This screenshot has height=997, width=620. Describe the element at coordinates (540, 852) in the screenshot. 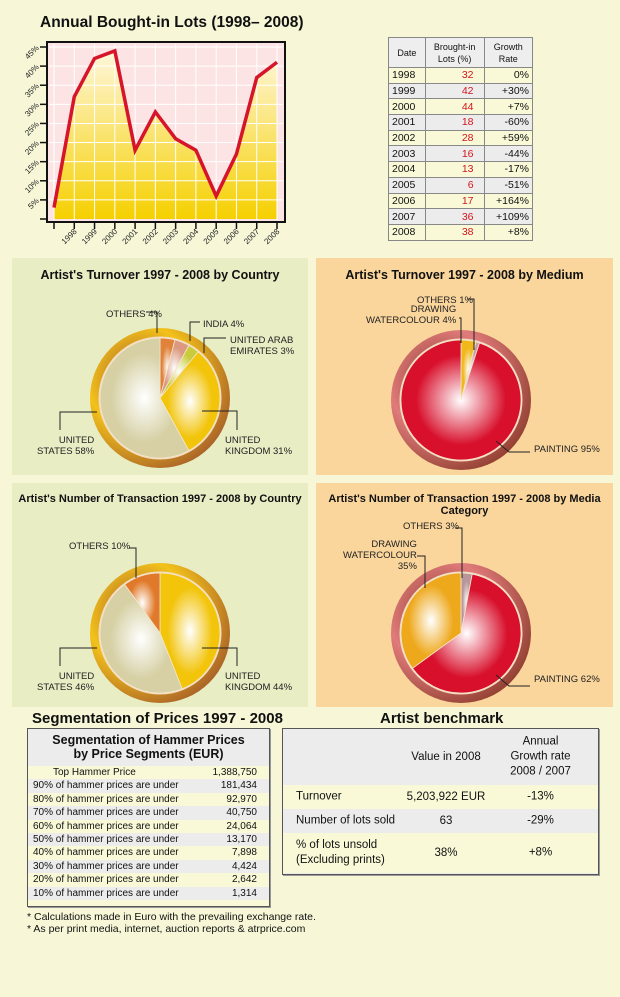

I see `benchmark-growth: +8%` at that location.